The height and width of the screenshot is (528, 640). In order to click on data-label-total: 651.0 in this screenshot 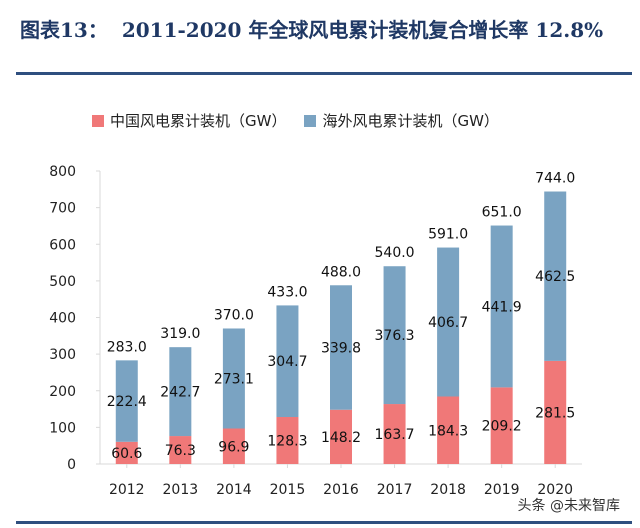, I will do `click(502, 213)`.